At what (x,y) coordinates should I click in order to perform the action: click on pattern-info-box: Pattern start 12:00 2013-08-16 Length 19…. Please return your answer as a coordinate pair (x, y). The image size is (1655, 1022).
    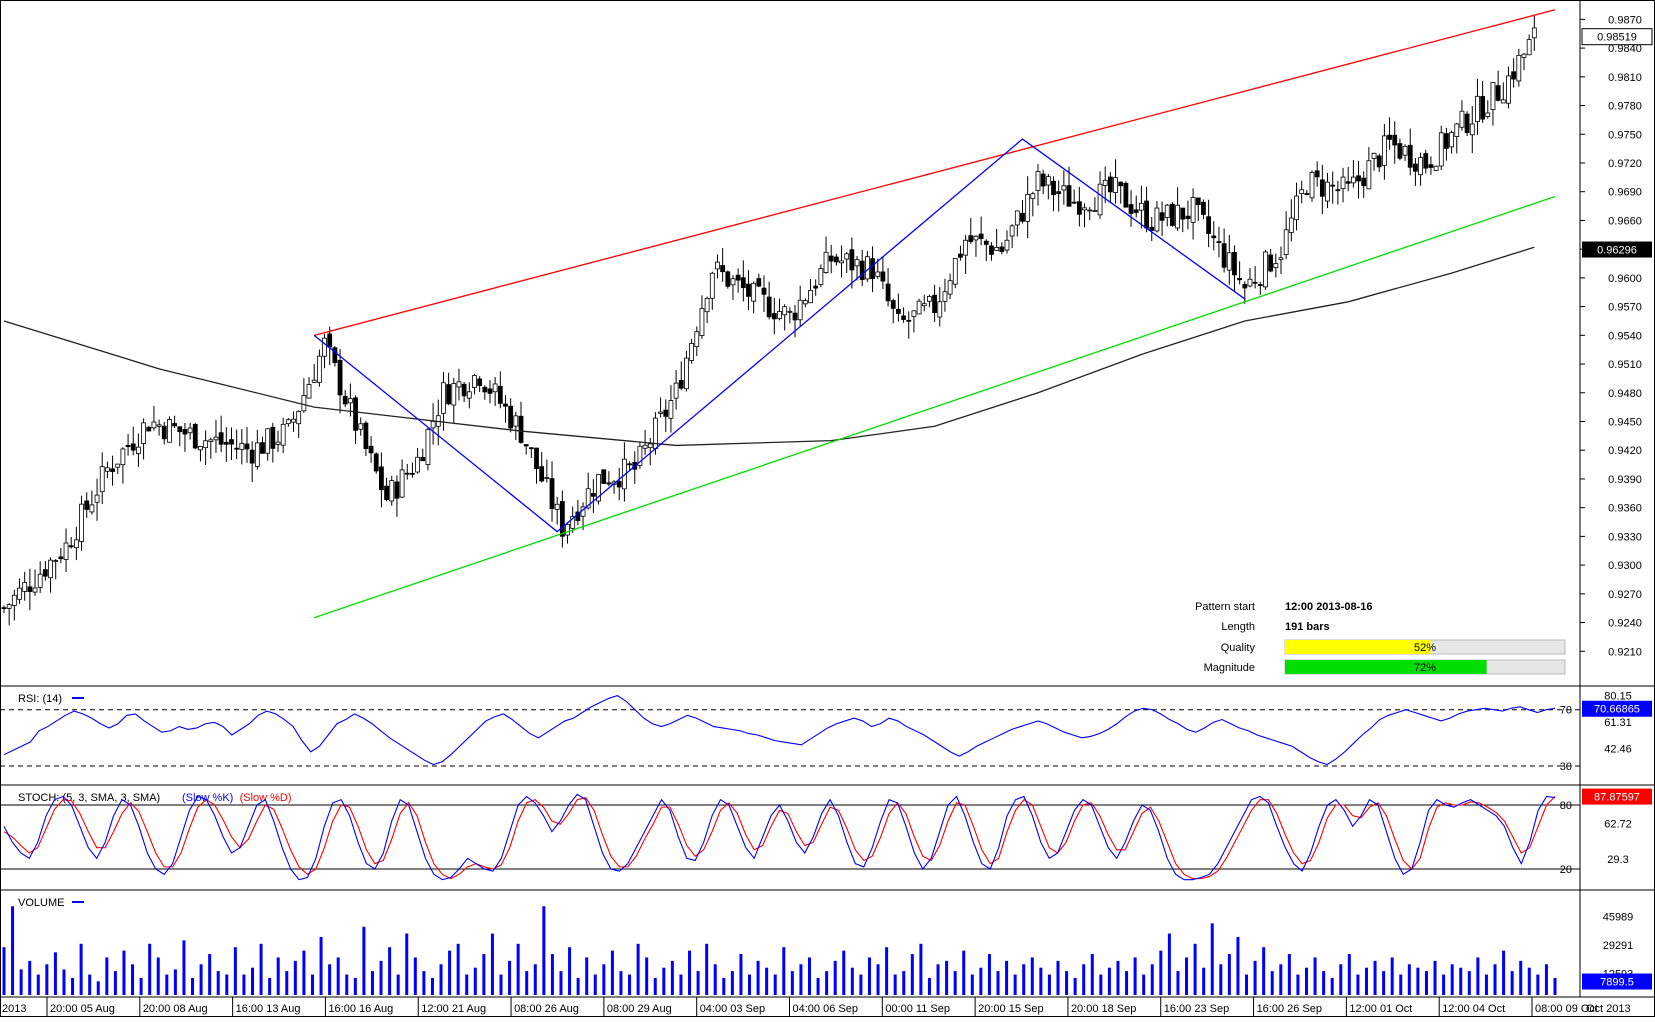
    Looking at the image, I should click on (1380, 638).